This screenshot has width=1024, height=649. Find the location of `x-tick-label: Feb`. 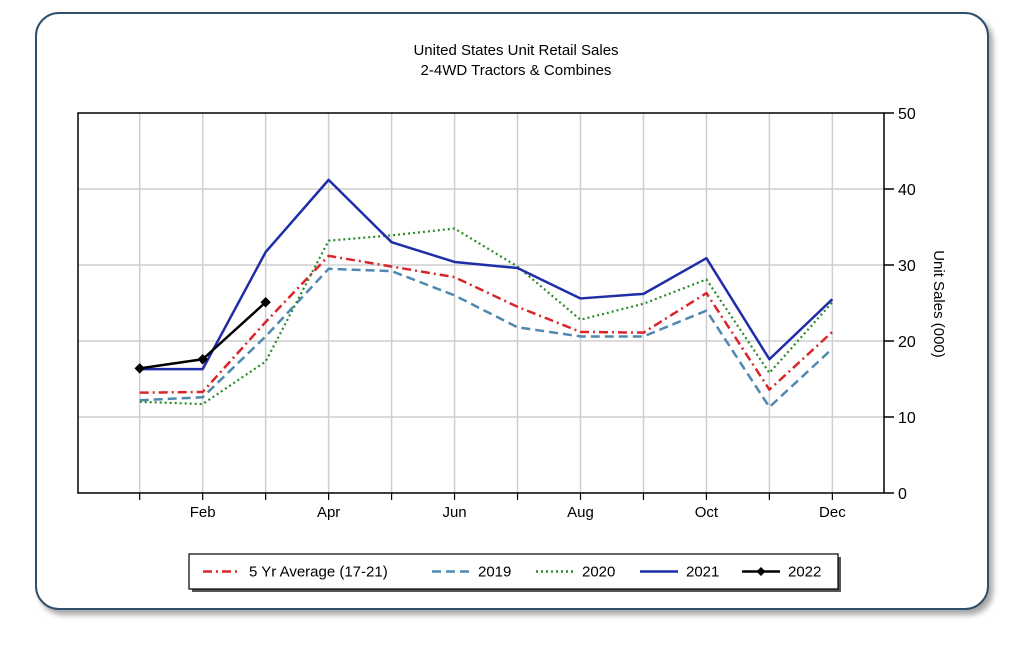

x-tick-label: Feb is located at coordinates (203, 512).